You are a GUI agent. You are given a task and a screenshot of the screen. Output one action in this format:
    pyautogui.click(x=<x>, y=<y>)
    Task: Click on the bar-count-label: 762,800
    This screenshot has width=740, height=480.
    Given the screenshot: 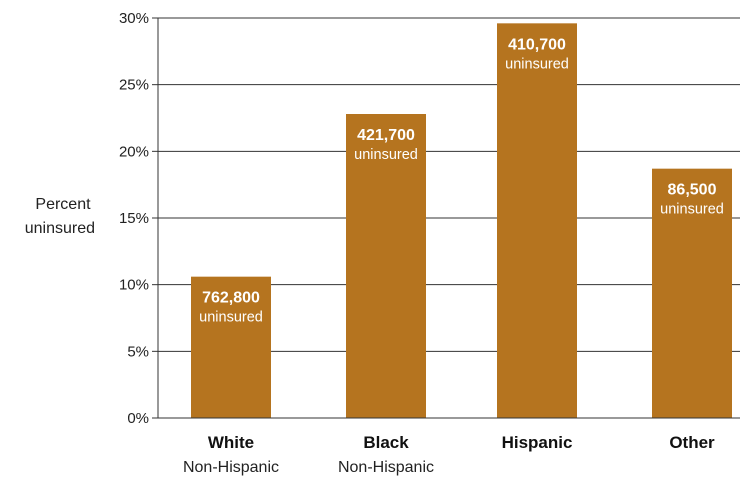 What is the action you would take?
    pyautogui.click(x=231, y=298)
    